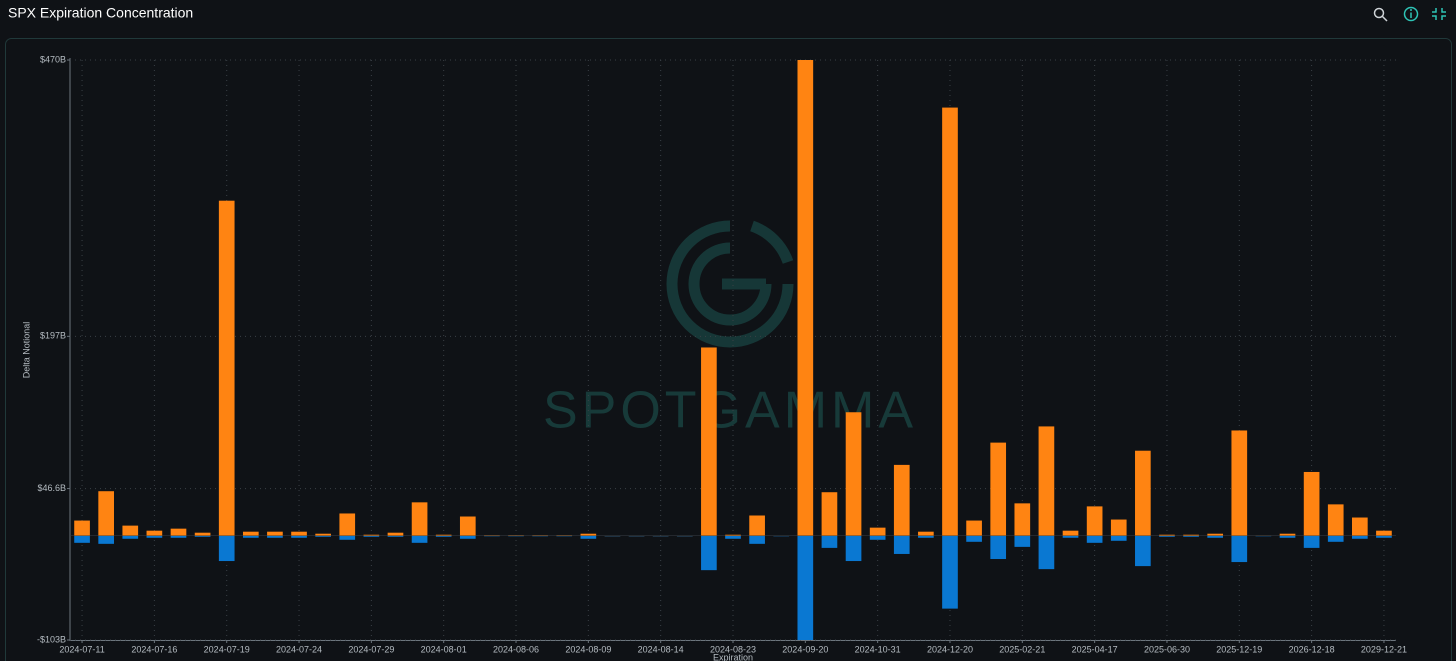  Describe the element at coordinates (1239, 649) in the screenshot. I see `x-tick-label: 2025-12-19` at that location.